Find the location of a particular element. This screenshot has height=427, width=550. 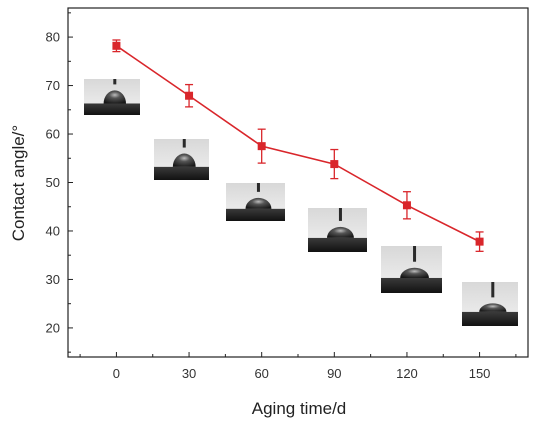

x-tick-label: 150 is located at coordinates (480, 373).